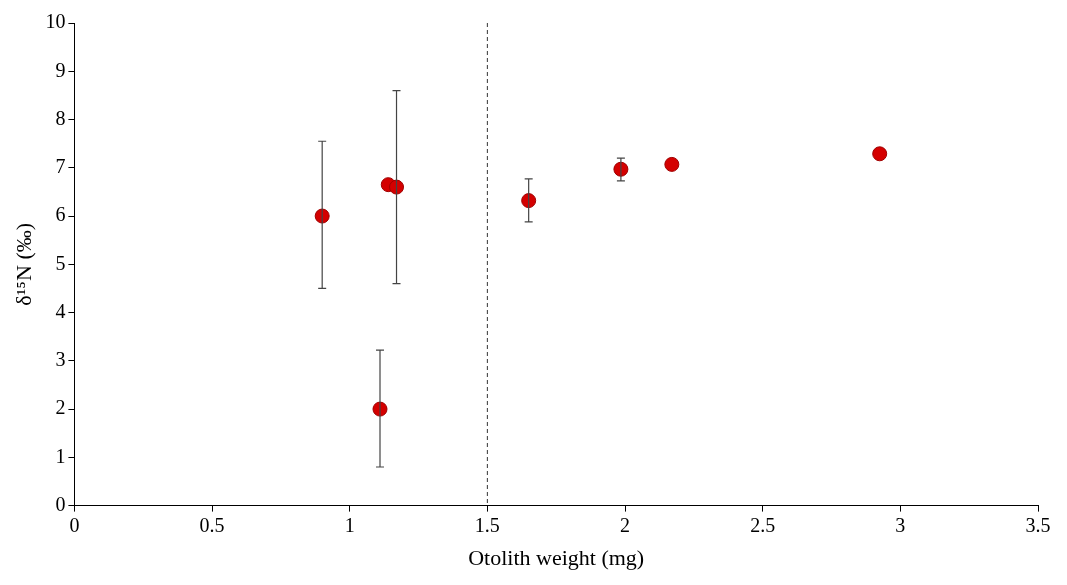 This screenshot has height=585, width=1067. What do you see at coordinates (55, 21) in the screenshot?
I see `y-tick-label: 10` at bounding box center [55, 21].